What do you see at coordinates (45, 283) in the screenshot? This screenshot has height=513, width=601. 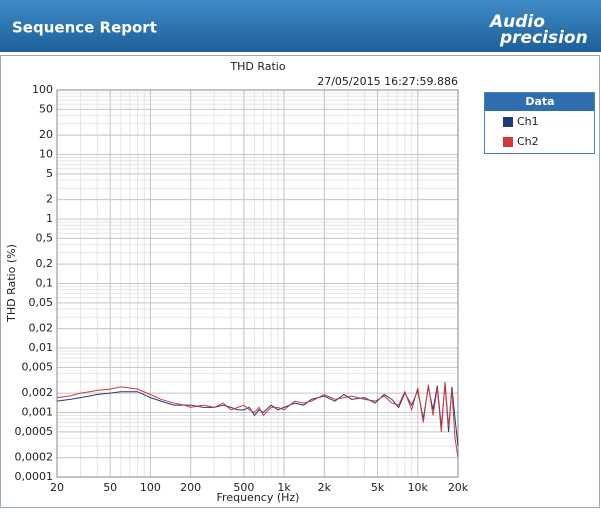 I see `y-tick-label: 0,1` at bounding box center [45, 283].